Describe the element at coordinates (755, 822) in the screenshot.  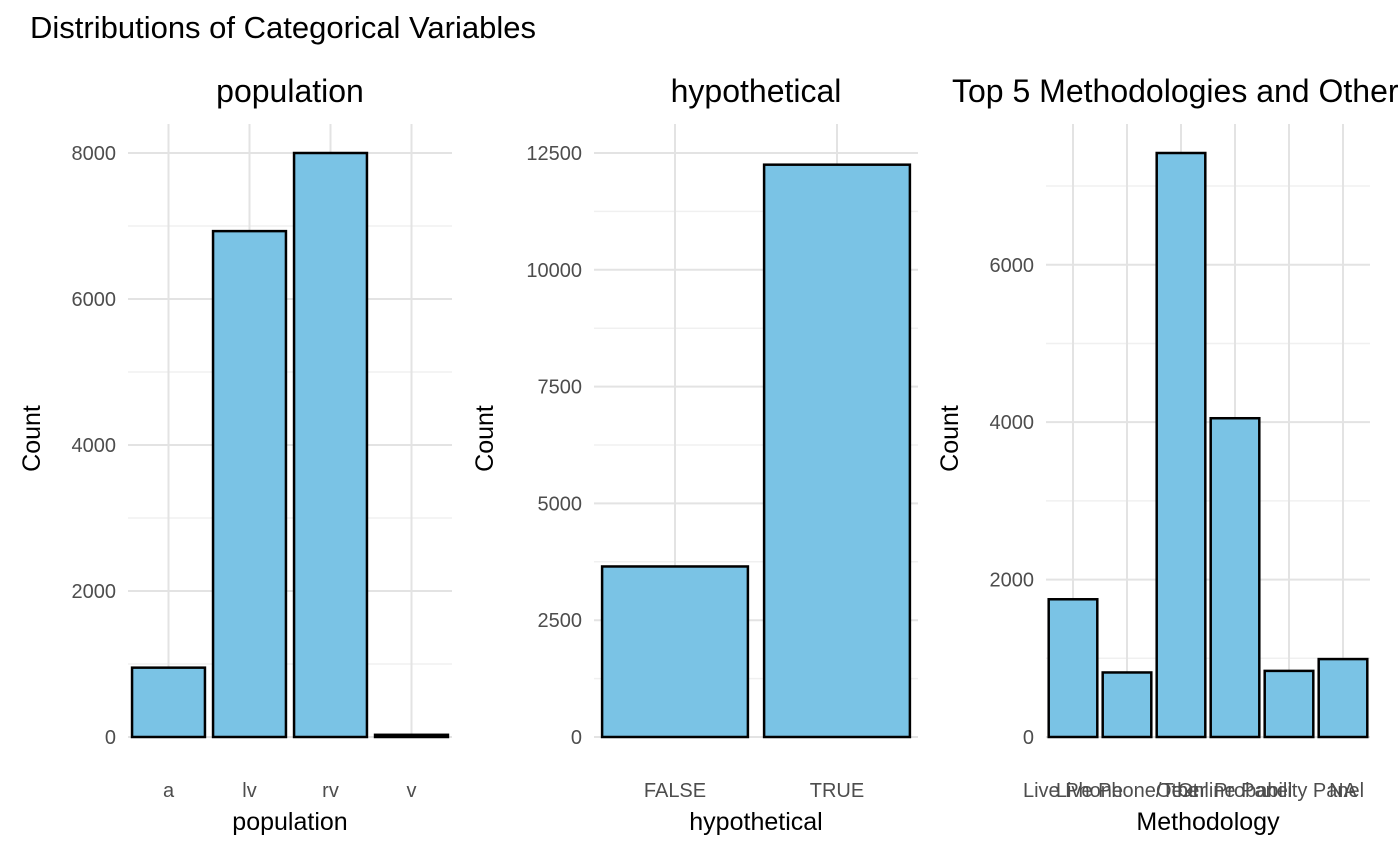
I see `x-axis-title: hypothetical` at that location.